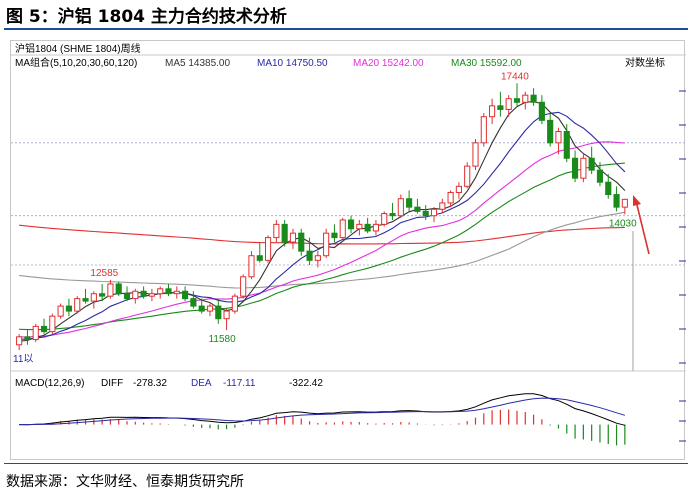 The height and width of the screenshot is (496, 695). What do you see at coordinates (515, 76) in the screenshot?
I see `high-annotation: 17440` at bounding box center [515, 76].